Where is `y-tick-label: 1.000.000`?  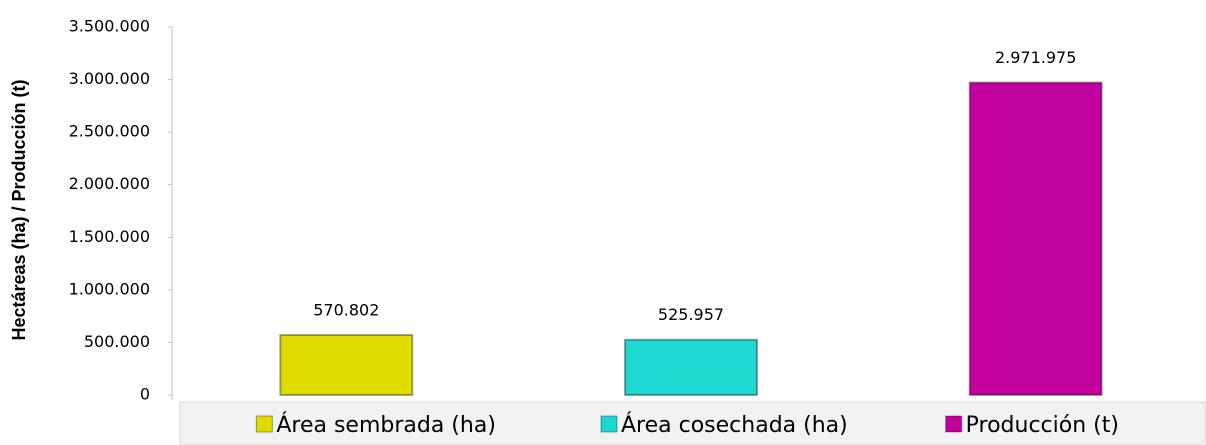
y-tick-label: 1.000.000 is located at coordinates (109, 288).